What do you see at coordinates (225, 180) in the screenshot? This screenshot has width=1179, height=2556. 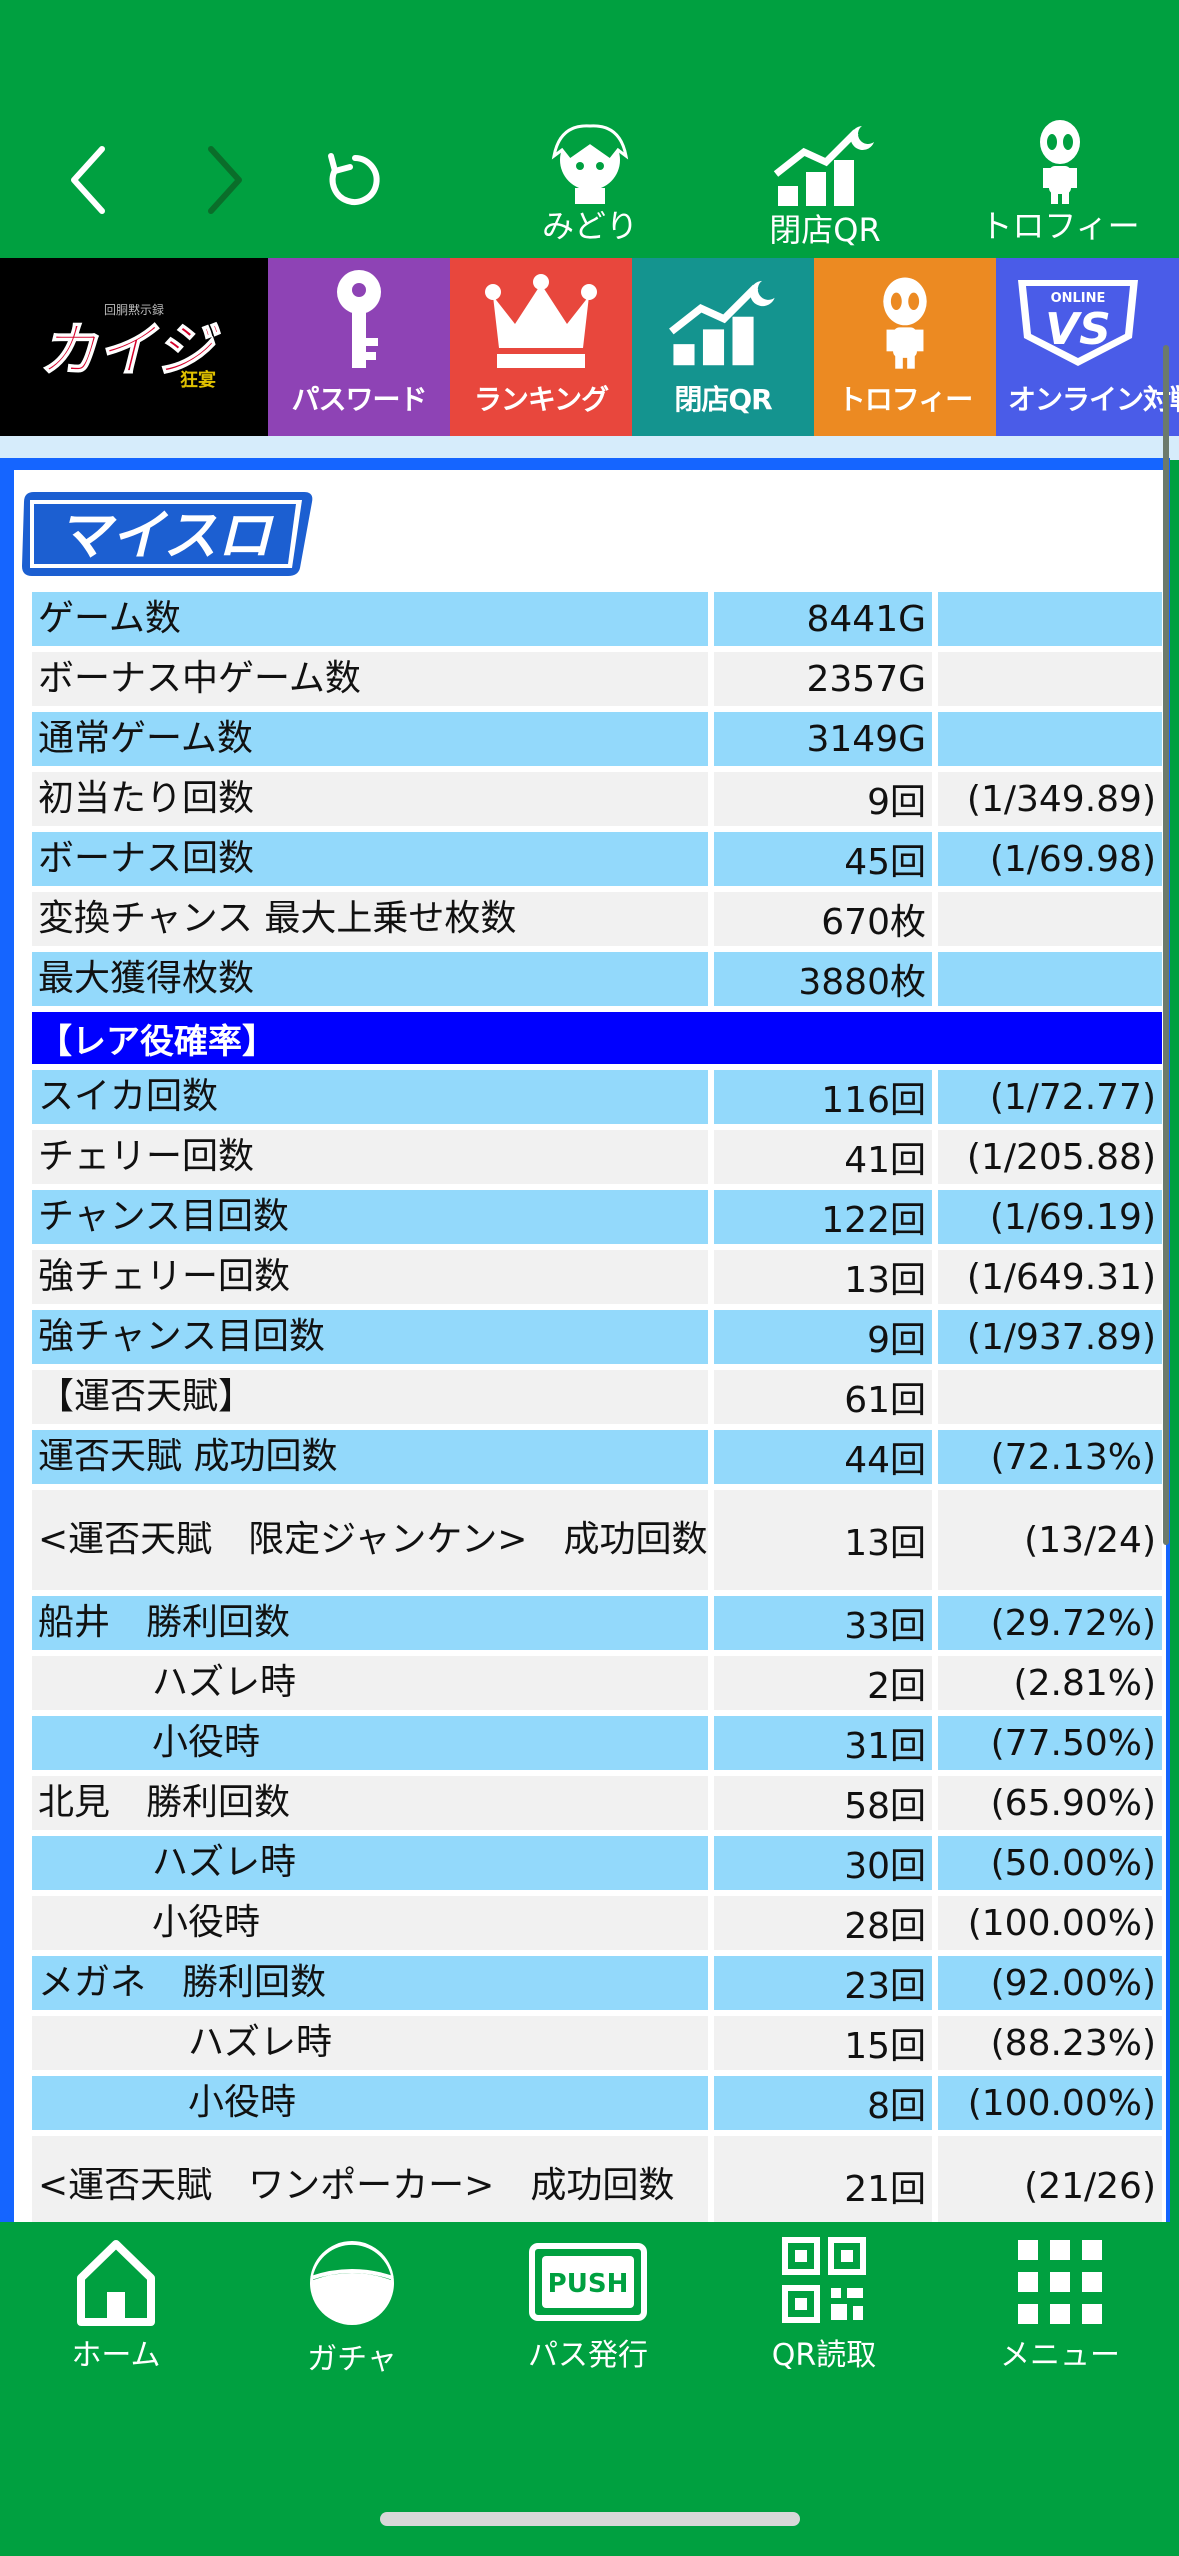 I see `forward-button` at bounding box center [225, 180].